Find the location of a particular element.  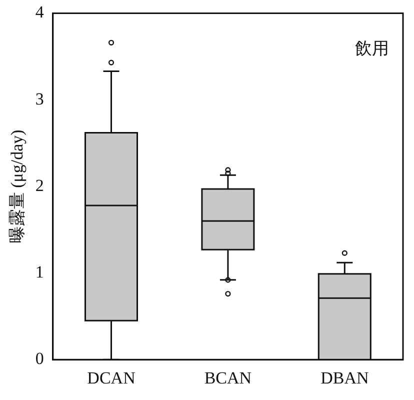

annotation: 飲用 is located at coordinates (372, 49).